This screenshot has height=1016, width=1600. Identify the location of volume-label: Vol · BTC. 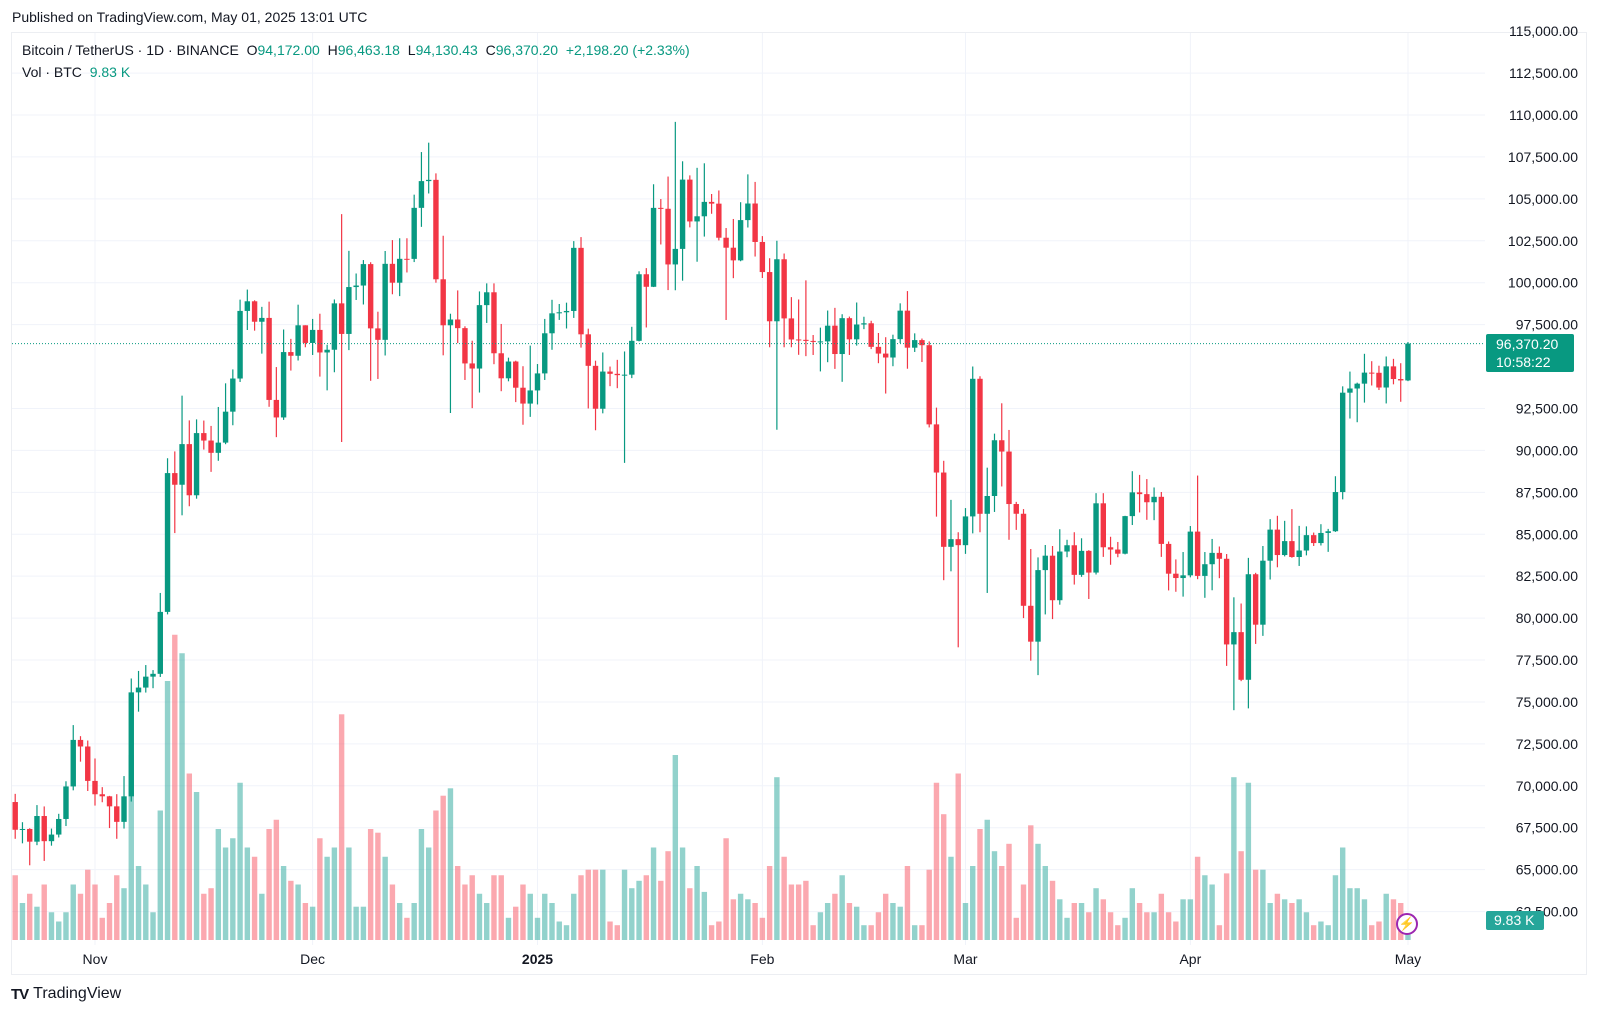
(52, 72).